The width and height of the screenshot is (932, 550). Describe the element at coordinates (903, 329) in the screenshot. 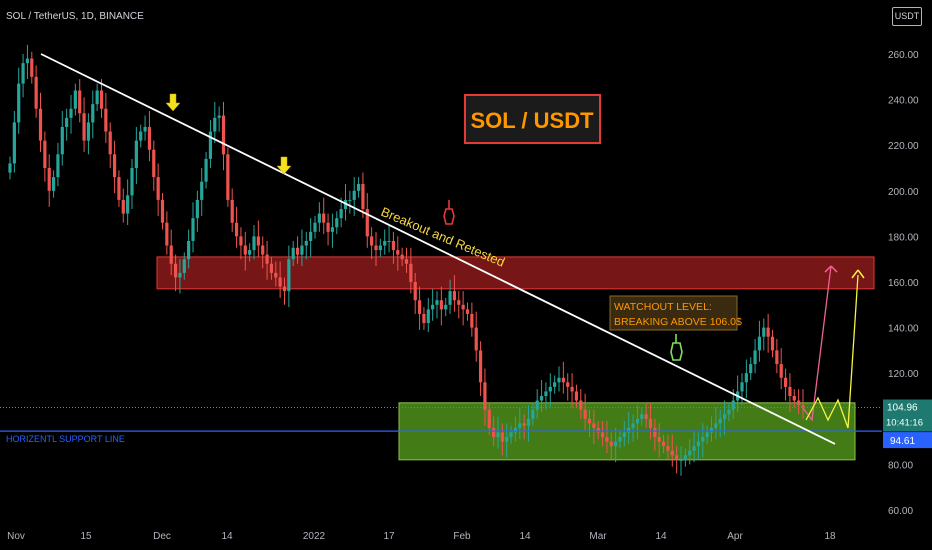

I see `y-tick-label: 140.00` at that location.